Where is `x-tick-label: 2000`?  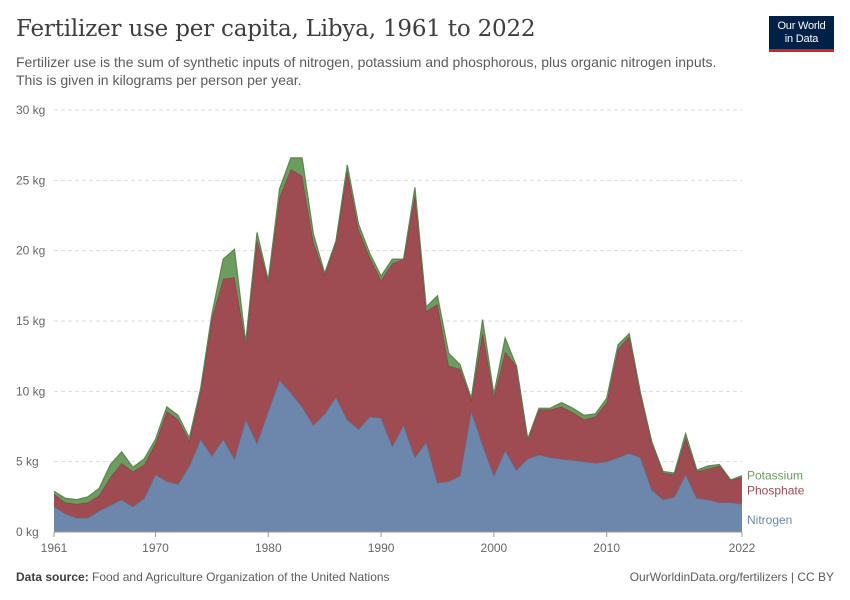 x-tick-label: 2000 is located at coordinates (494, 548).